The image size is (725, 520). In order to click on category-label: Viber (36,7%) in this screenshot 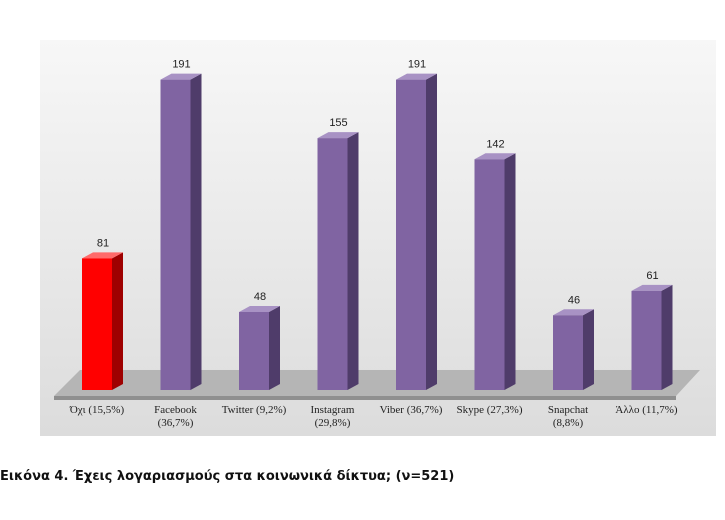, I will do `click(411, 410)`.